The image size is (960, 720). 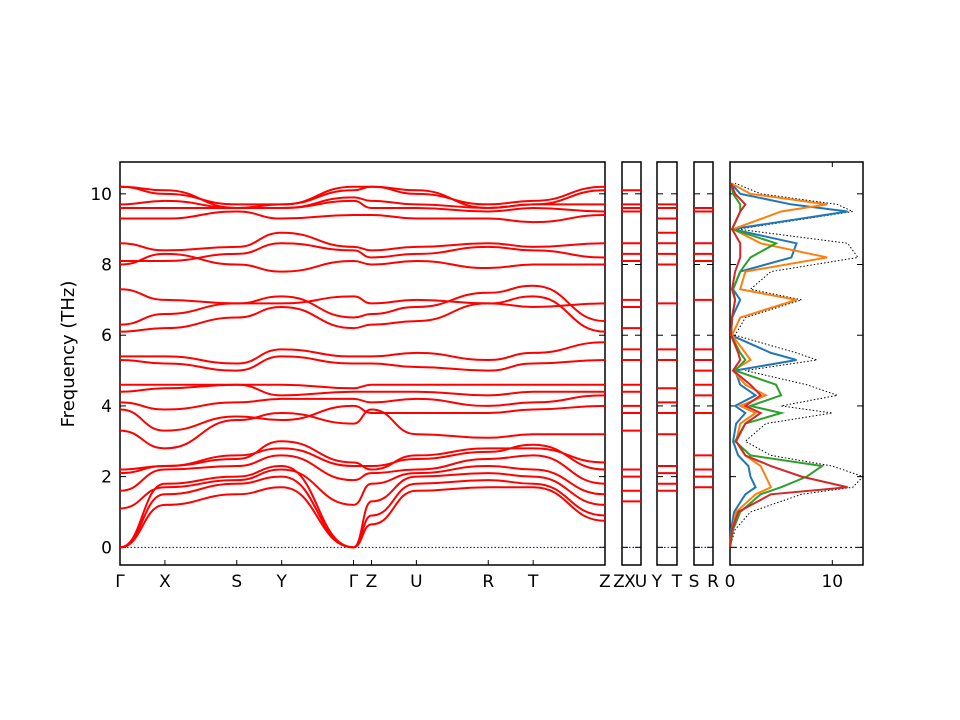 I want to click on dos-curve-total, so click(x=796, y=365).